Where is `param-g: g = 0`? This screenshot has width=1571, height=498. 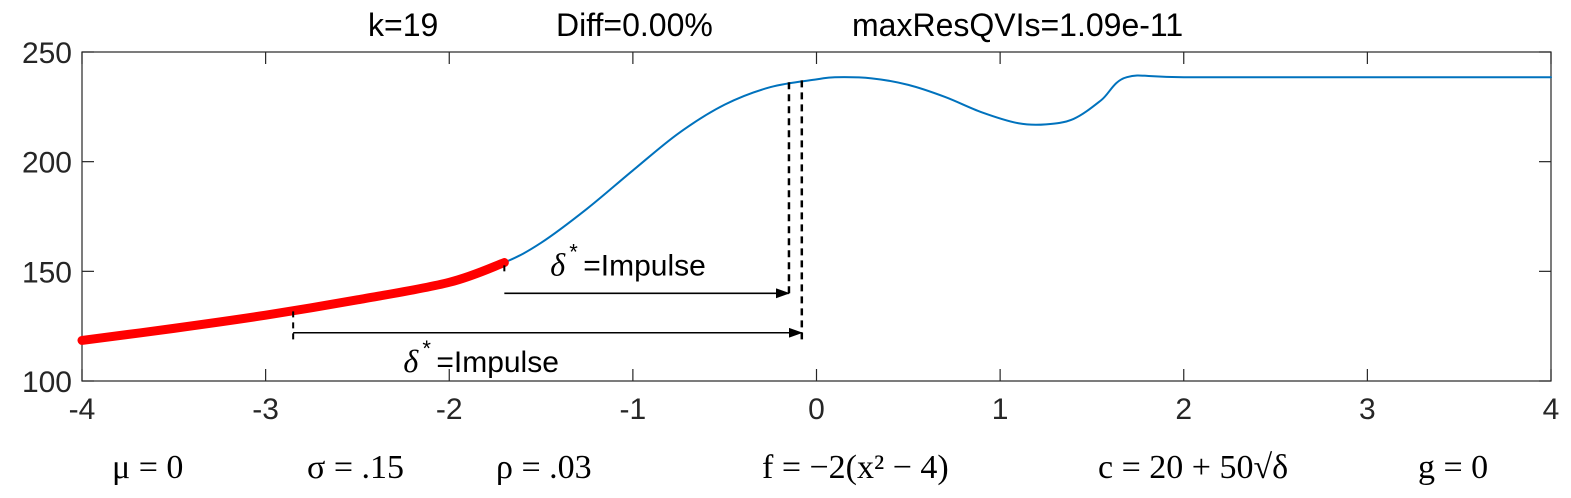
param-g: g = 0 is located at coordinates (1453, 467).